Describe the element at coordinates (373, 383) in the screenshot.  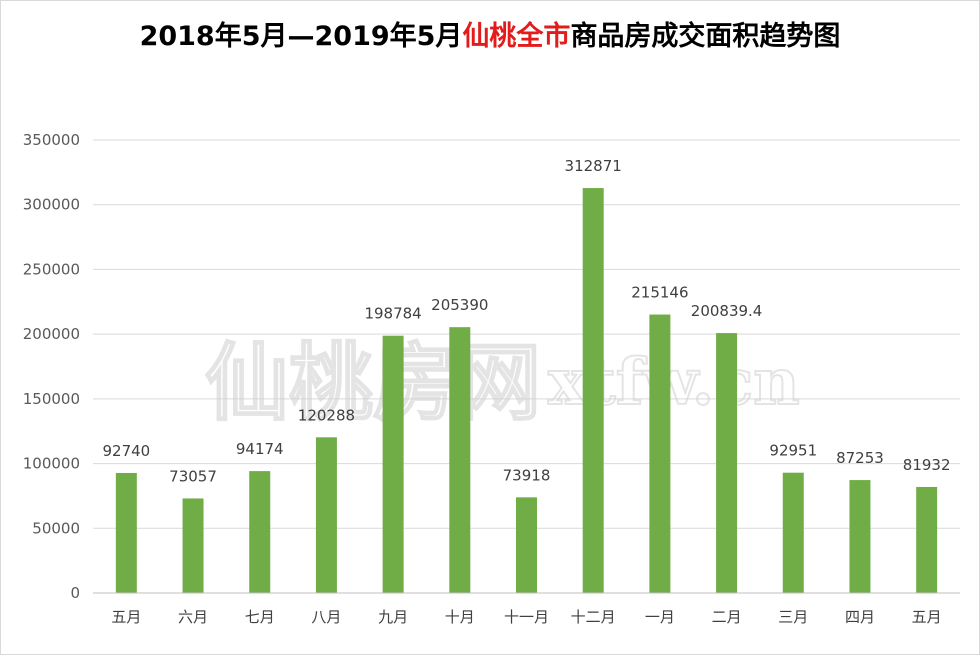
I see `watermark-cn: 仙桃房网` at that location.